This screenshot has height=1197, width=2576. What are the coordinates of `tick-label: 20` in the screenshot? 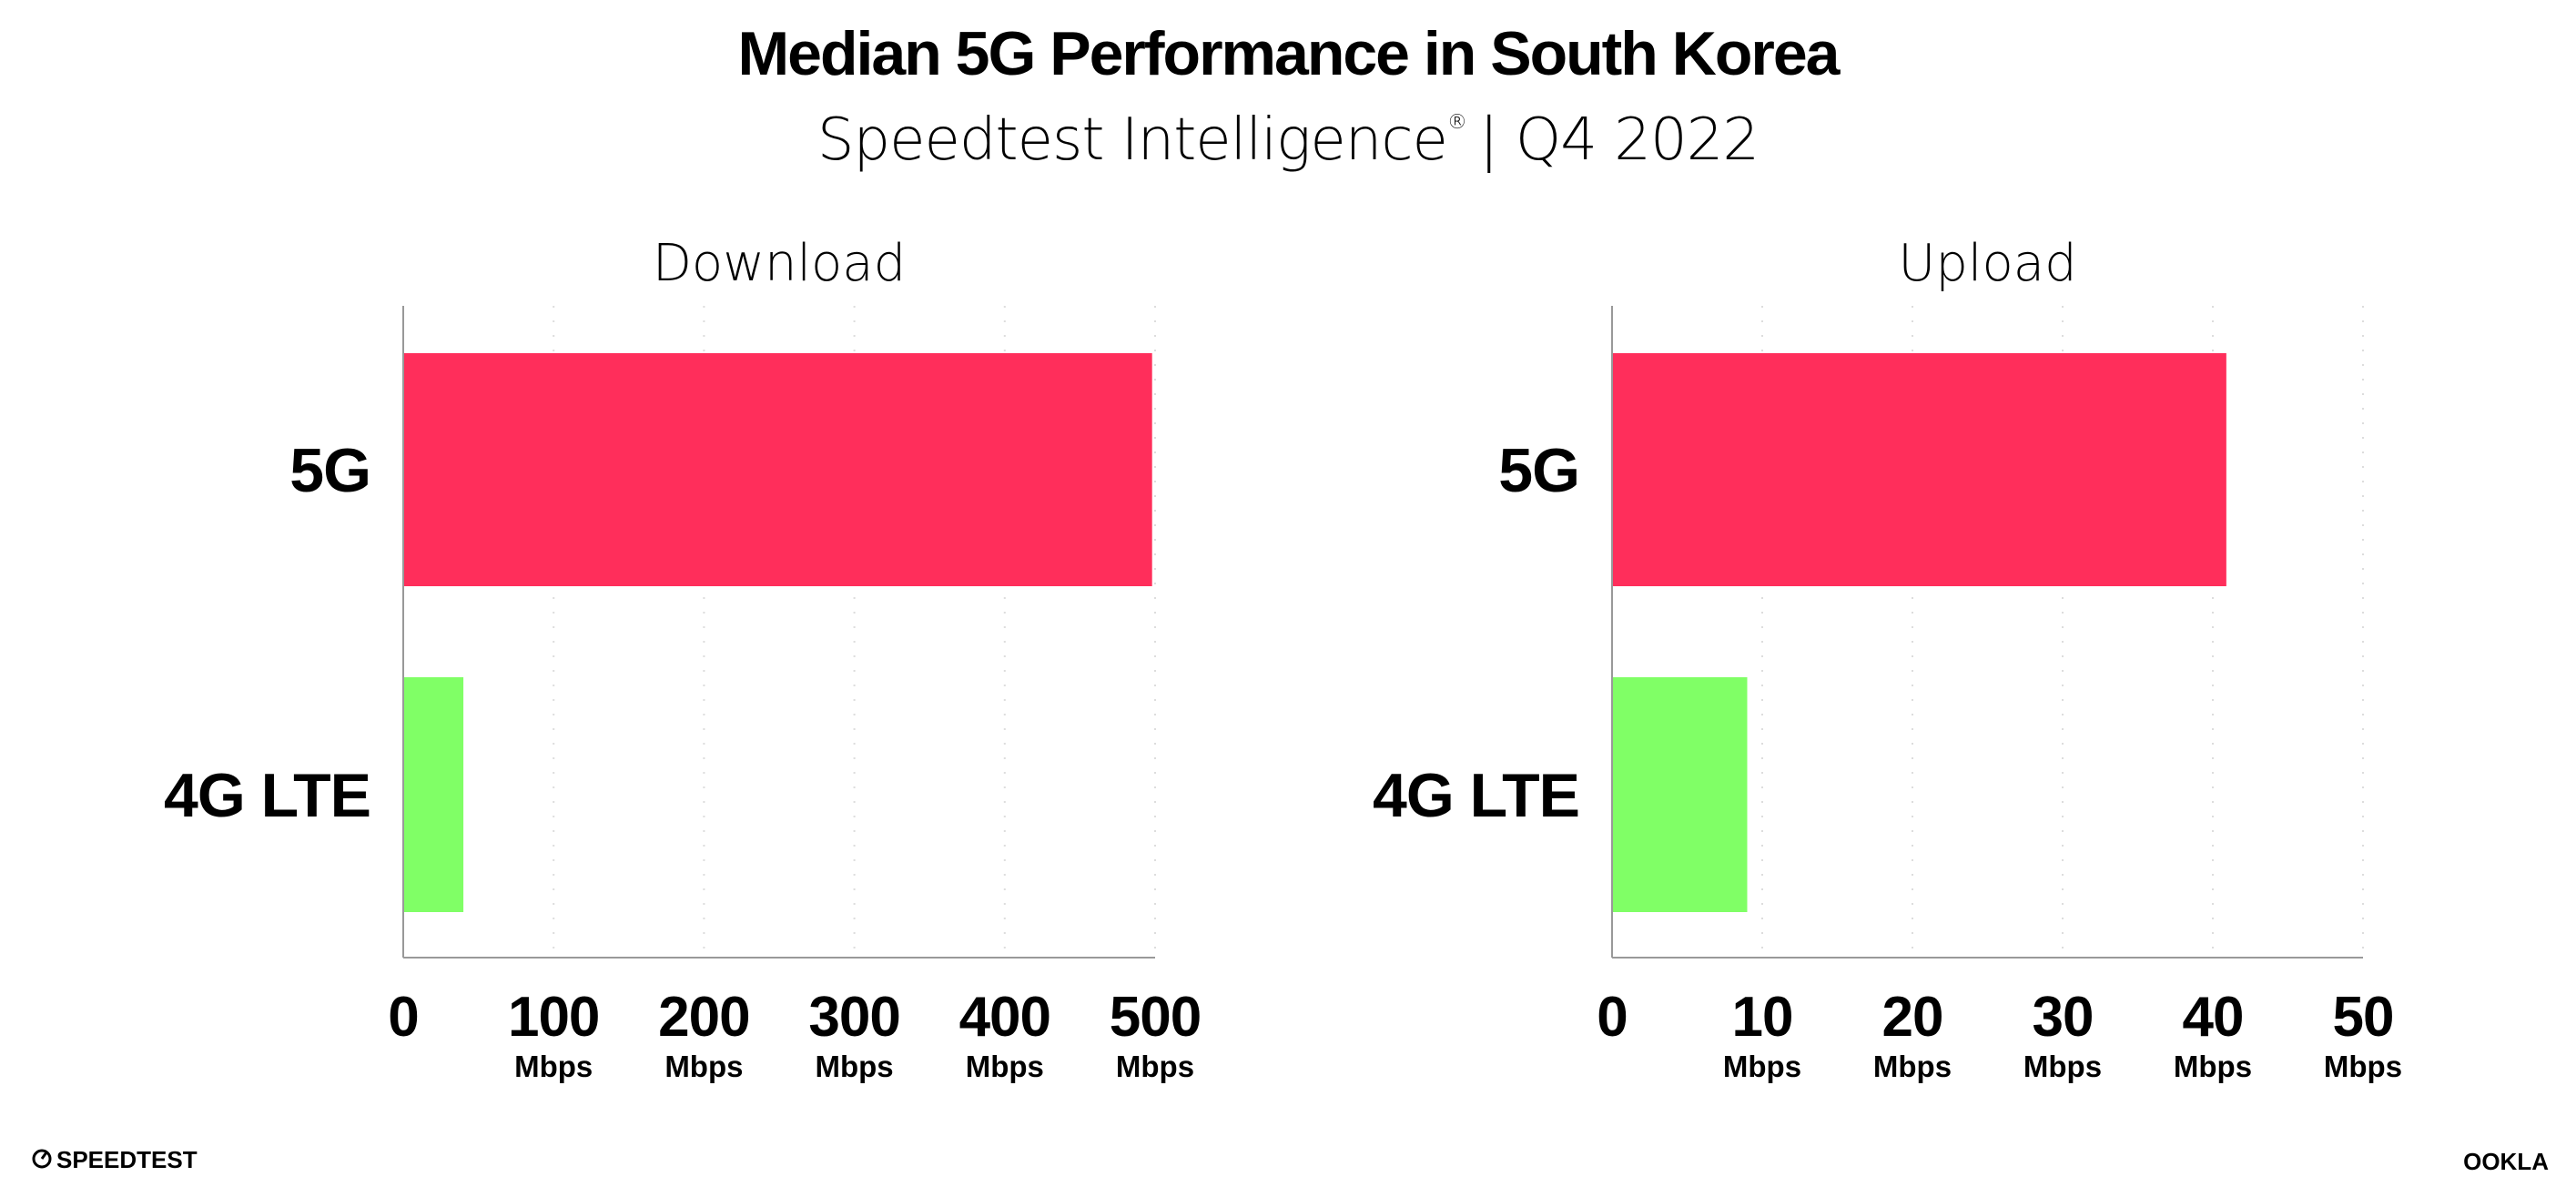 It's located at (1912, 1018).